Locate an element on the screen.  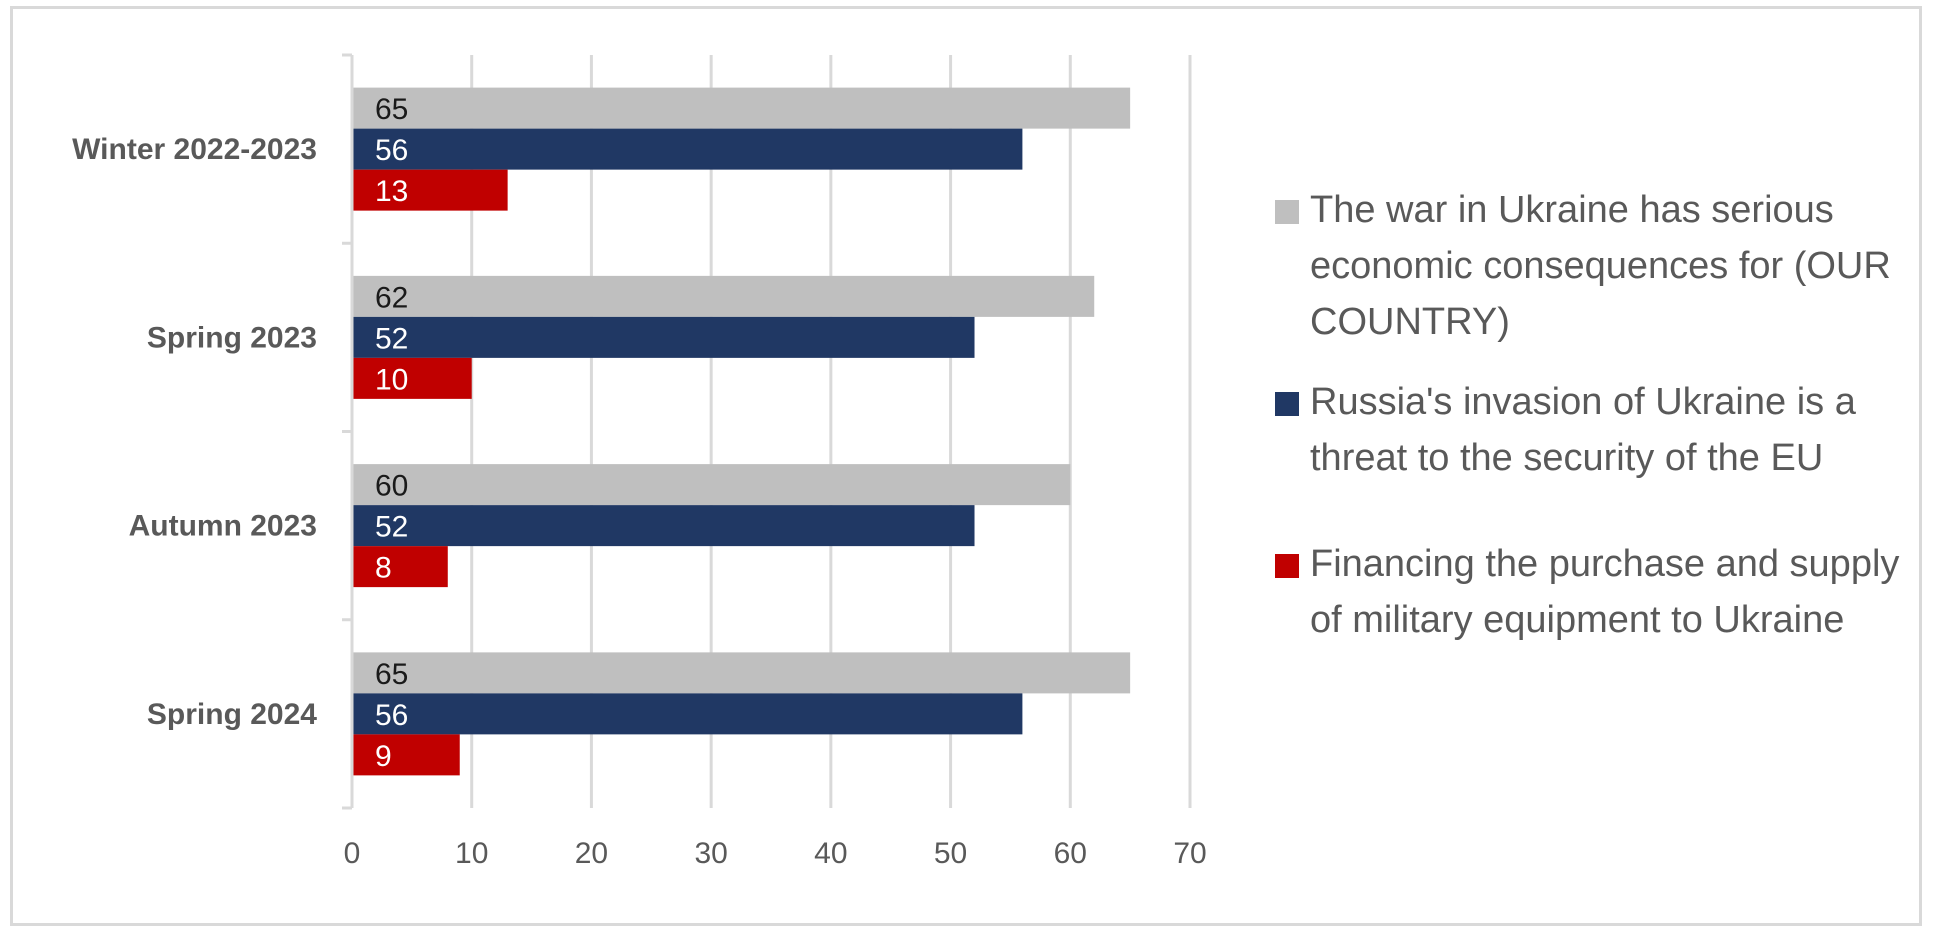
category-label-1: Spring 2023 is located at coordinates (232, 337).